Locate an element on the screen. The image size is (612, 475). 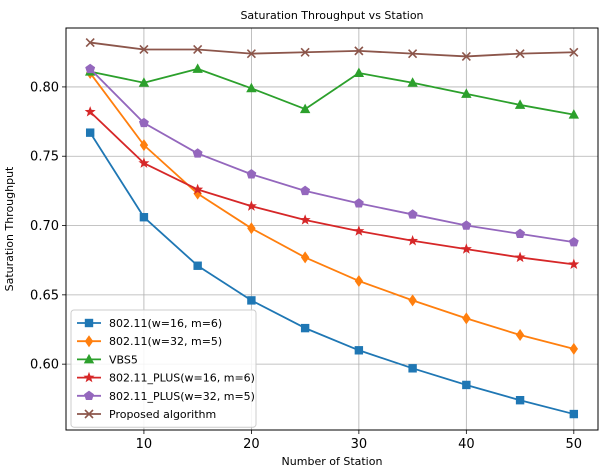
series-line is located at coordinates (331, 91).